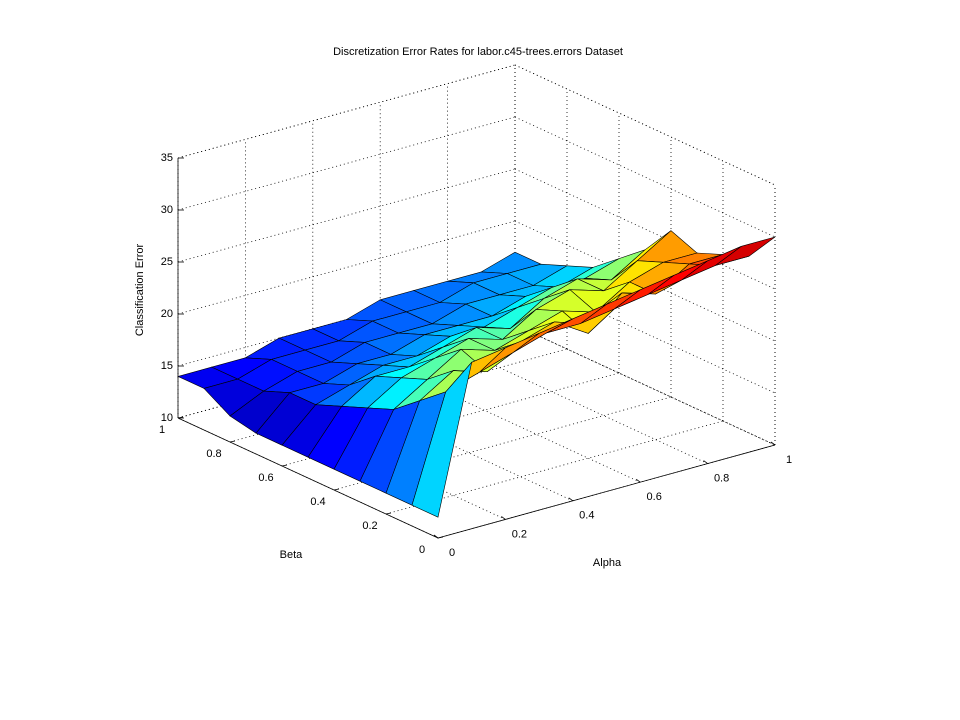 Image resolution: width=960 pixels, height=720 pixels. What do you see at coordinates (586, 516) in the screenshot?
I see `x-tick-label: 0.4` at bounding box center [586, 516].